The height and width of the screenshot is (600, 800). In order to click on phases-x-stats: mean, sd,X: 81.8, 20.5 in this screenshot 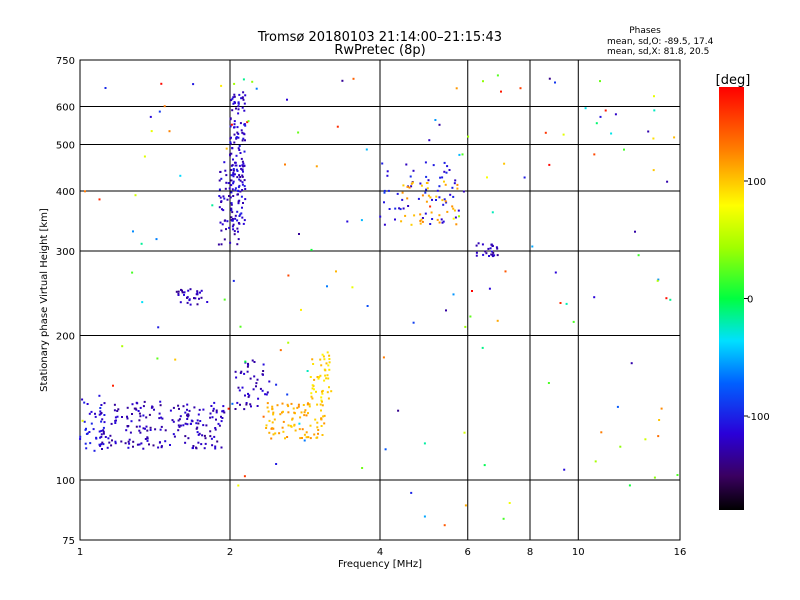, I will do `click(658, 52)`.